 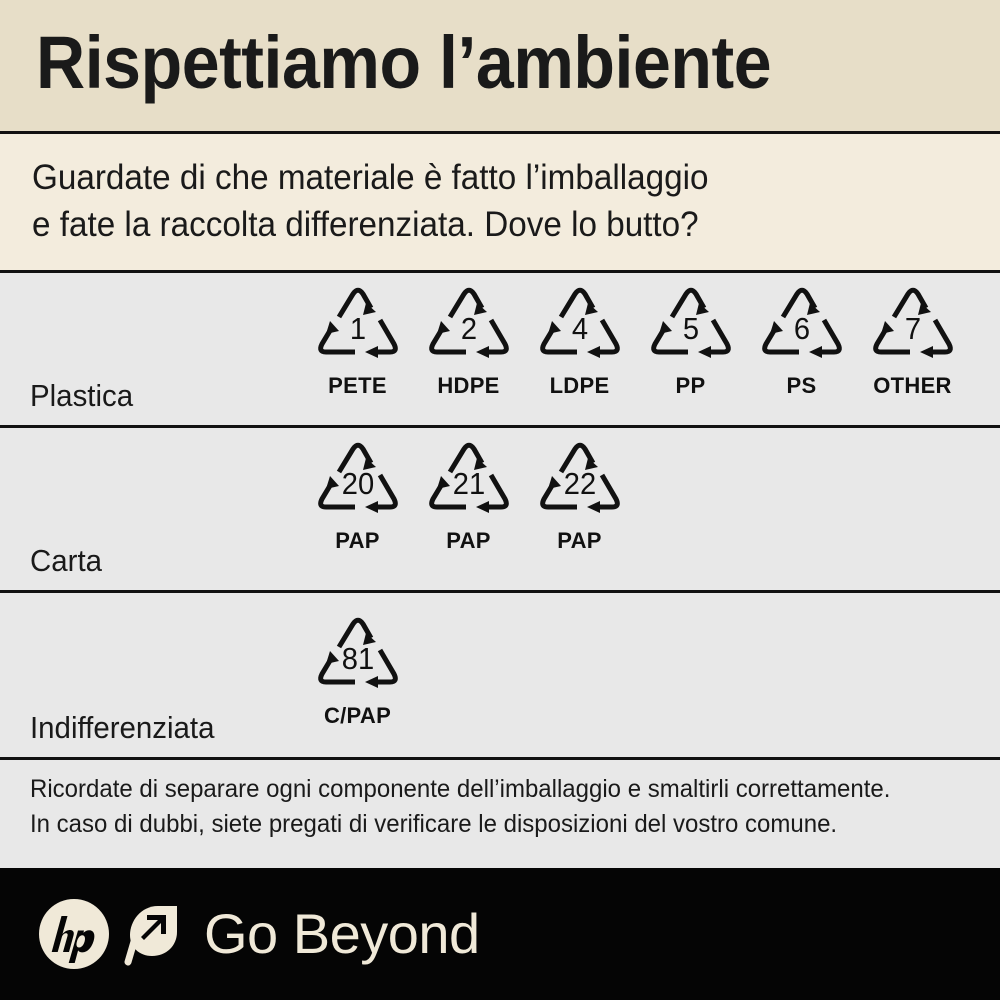 I want to click on header-band: Rispettiamo l’ambiente, so click(x=500, y=67).